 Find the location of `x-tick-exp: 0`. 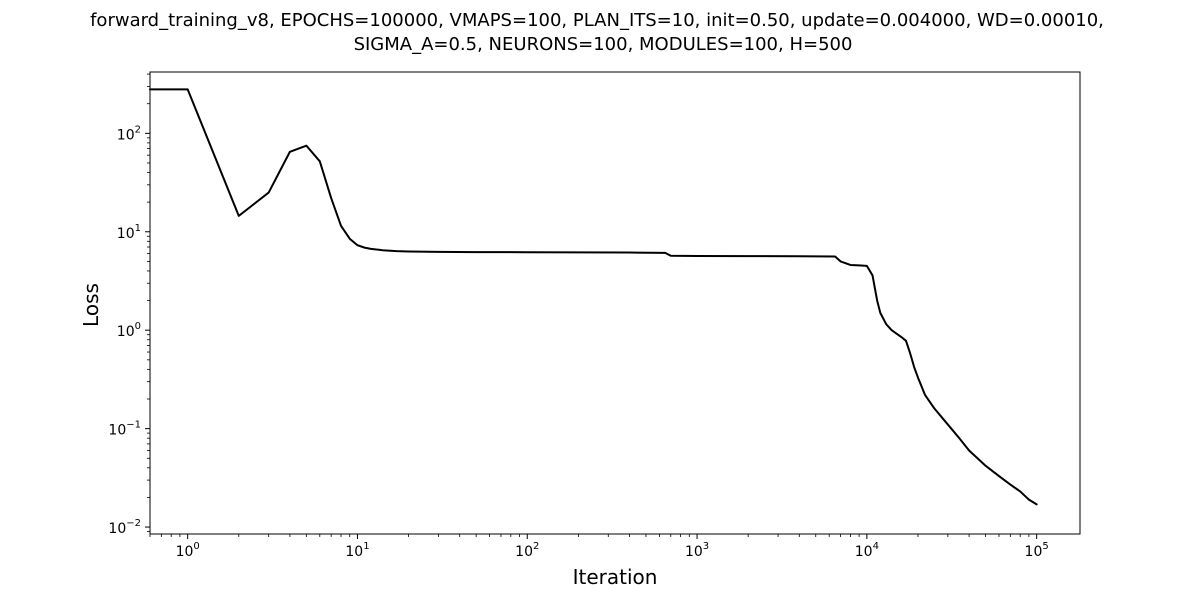

x-tick-exp: 0 is located at coordinates (196, 546).